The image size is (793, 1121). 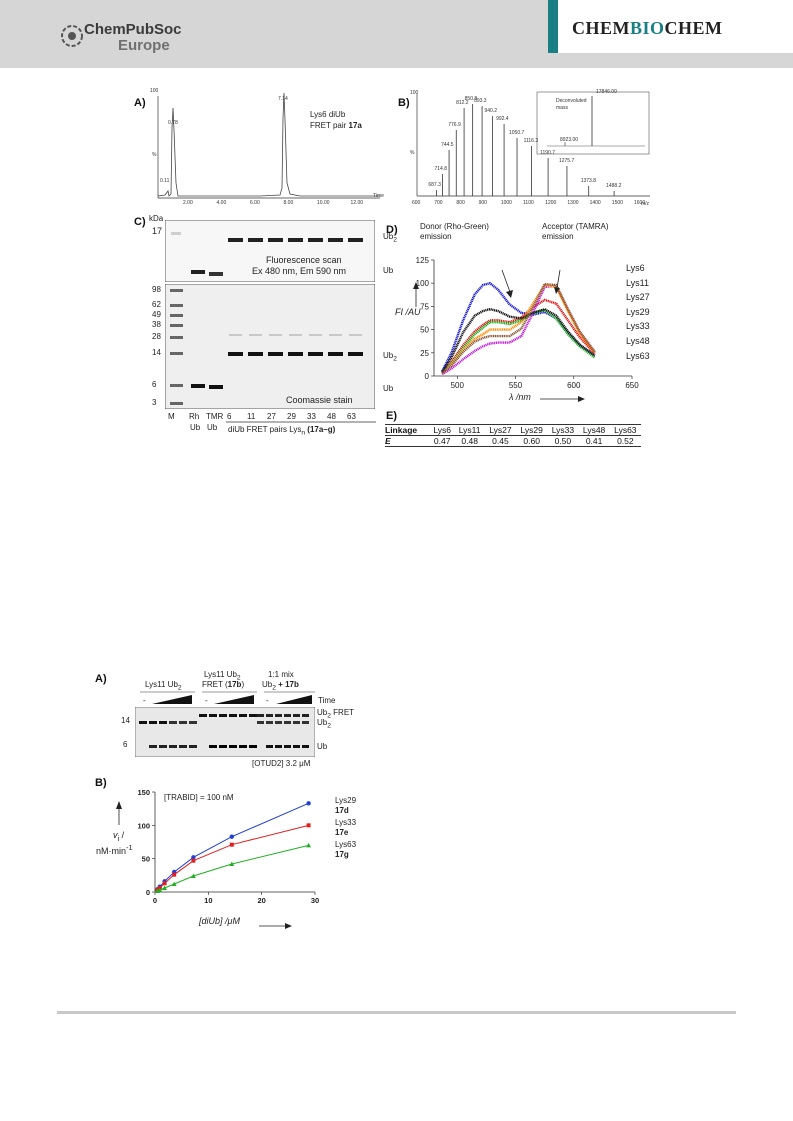 What do you see at coordinates (282, 431) in the screenshot?
I see `gel-footer: diUb FRET pairs Lysn (17a–g)` at bounding box center [282, 431].